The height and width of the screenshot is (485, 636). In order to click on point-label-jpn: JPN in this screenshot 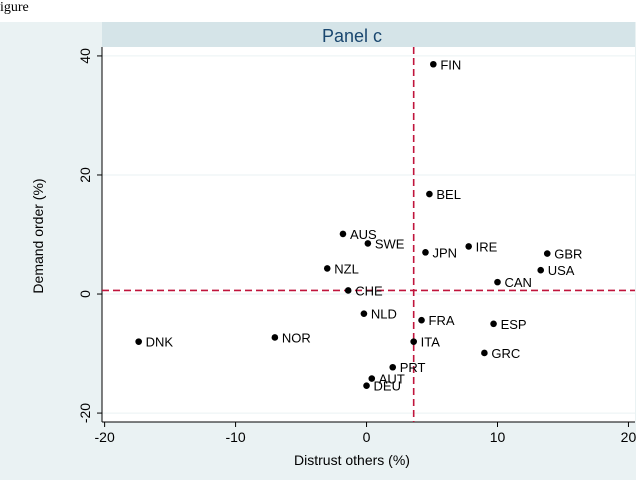, I will do `click(444, 252)`.